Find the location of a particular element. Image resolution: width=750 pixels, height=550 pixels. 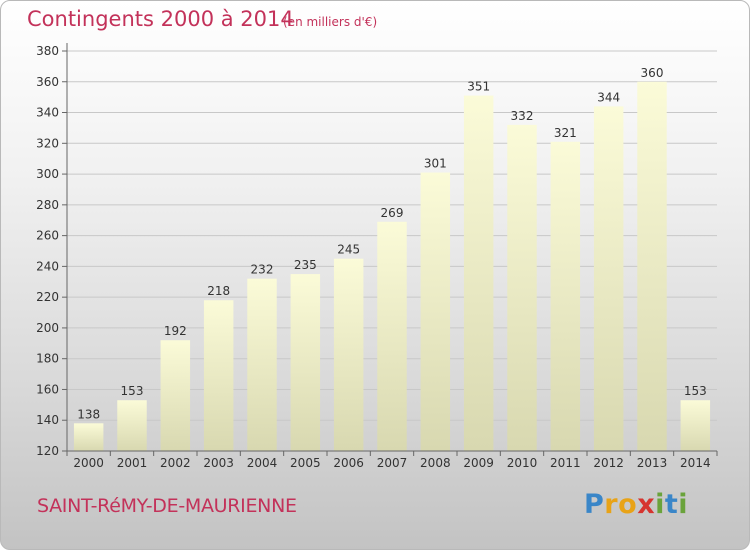

bar-value-label: 321 is located at coordinates (565, 133).